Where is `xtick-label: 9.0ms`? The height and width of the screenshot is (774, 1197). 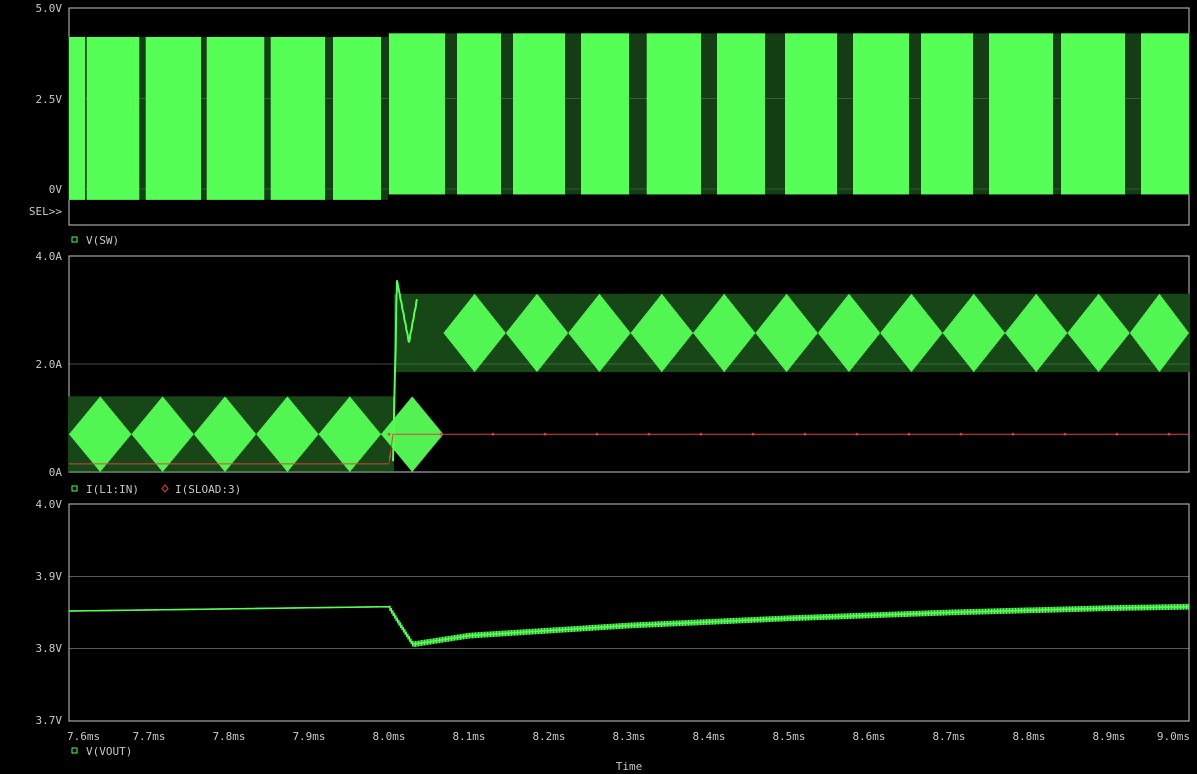
xtick-label: 9.0ms is located at coordinates (1173, 736).